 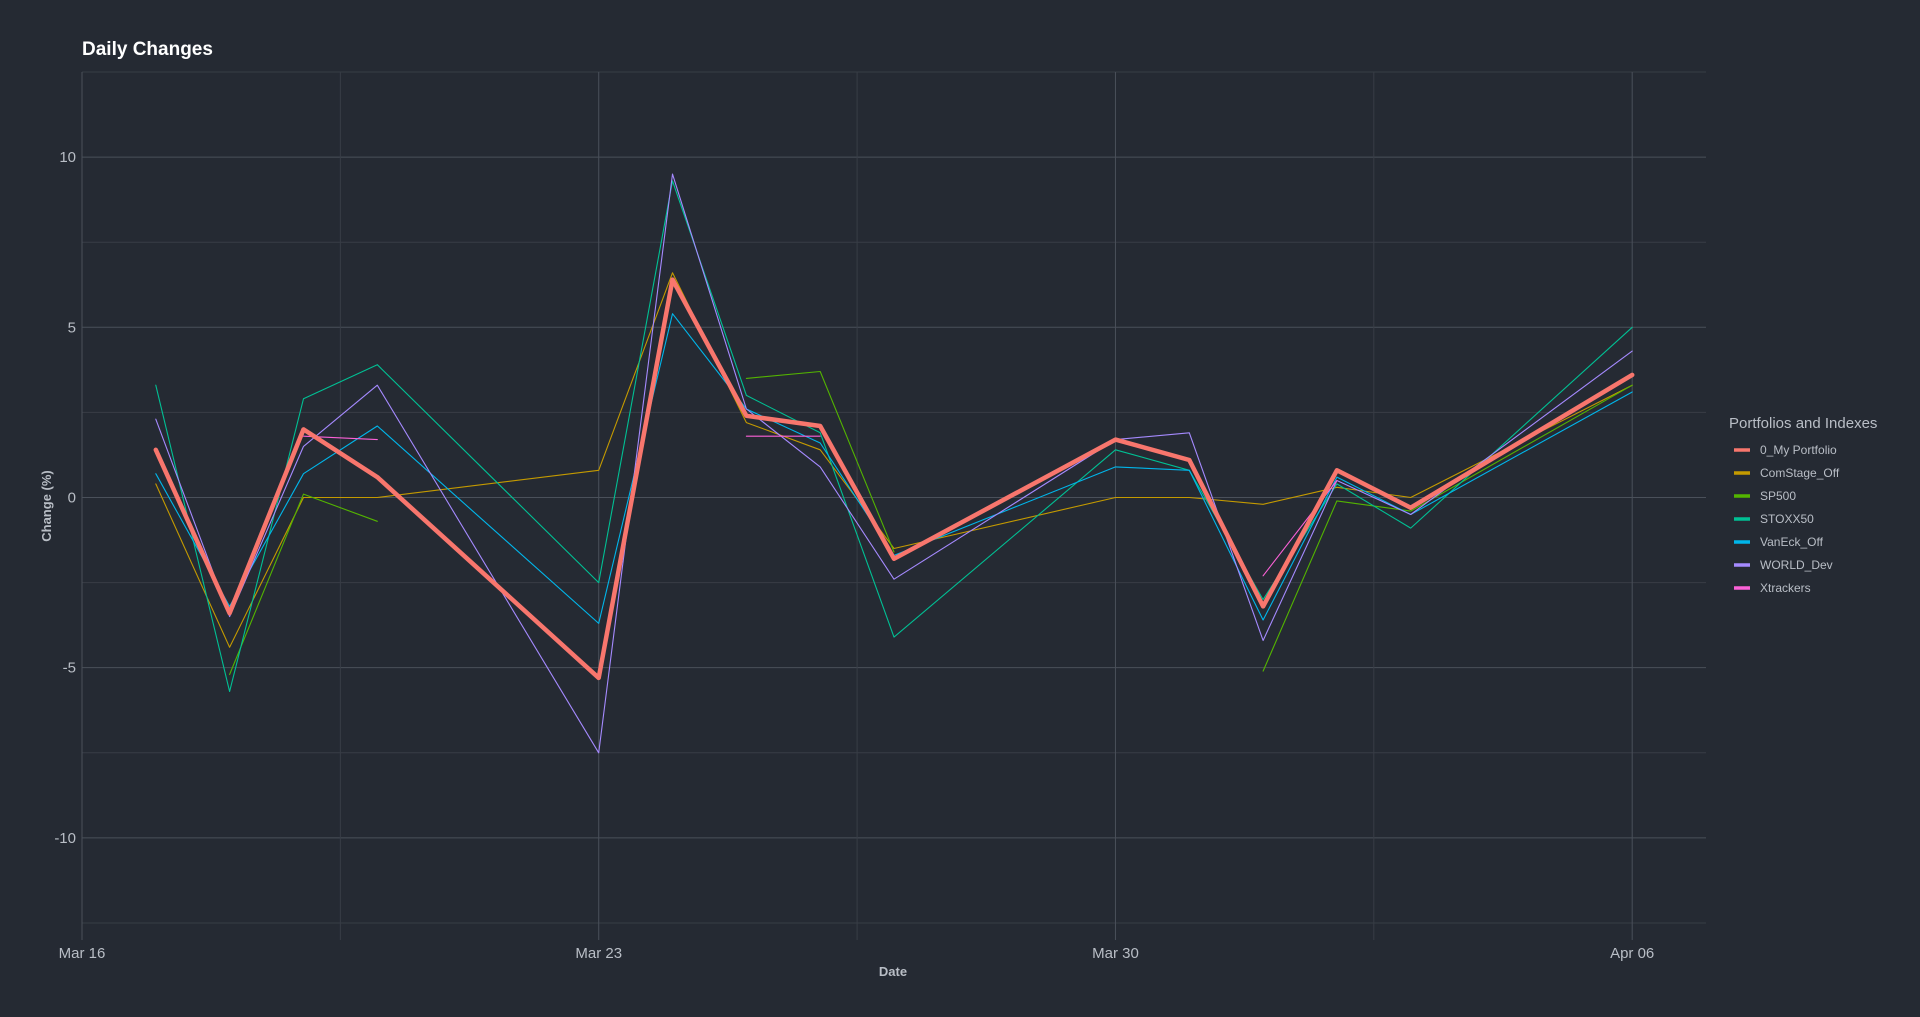 What do you see at coordinates (147, 49) in the screenshot?
I see `chart-title: Daily Changes` at bounding box center [147, 49].